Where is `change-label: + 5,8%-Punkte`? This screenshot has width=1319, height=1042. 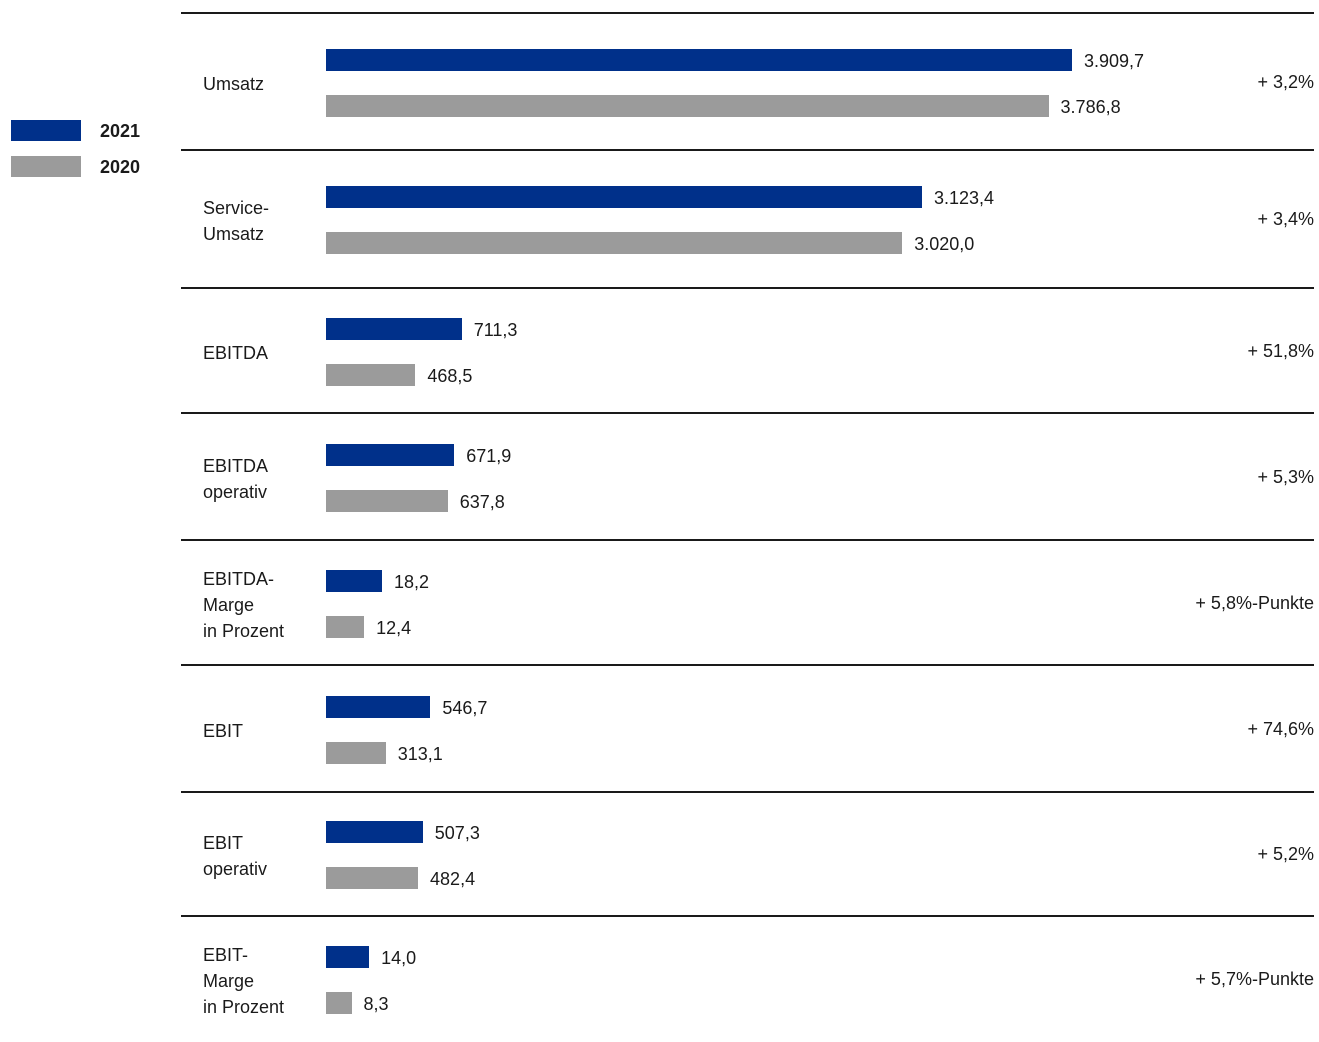 change-label: + 5,8%-Punkte is located at coordinates (1254, 602).